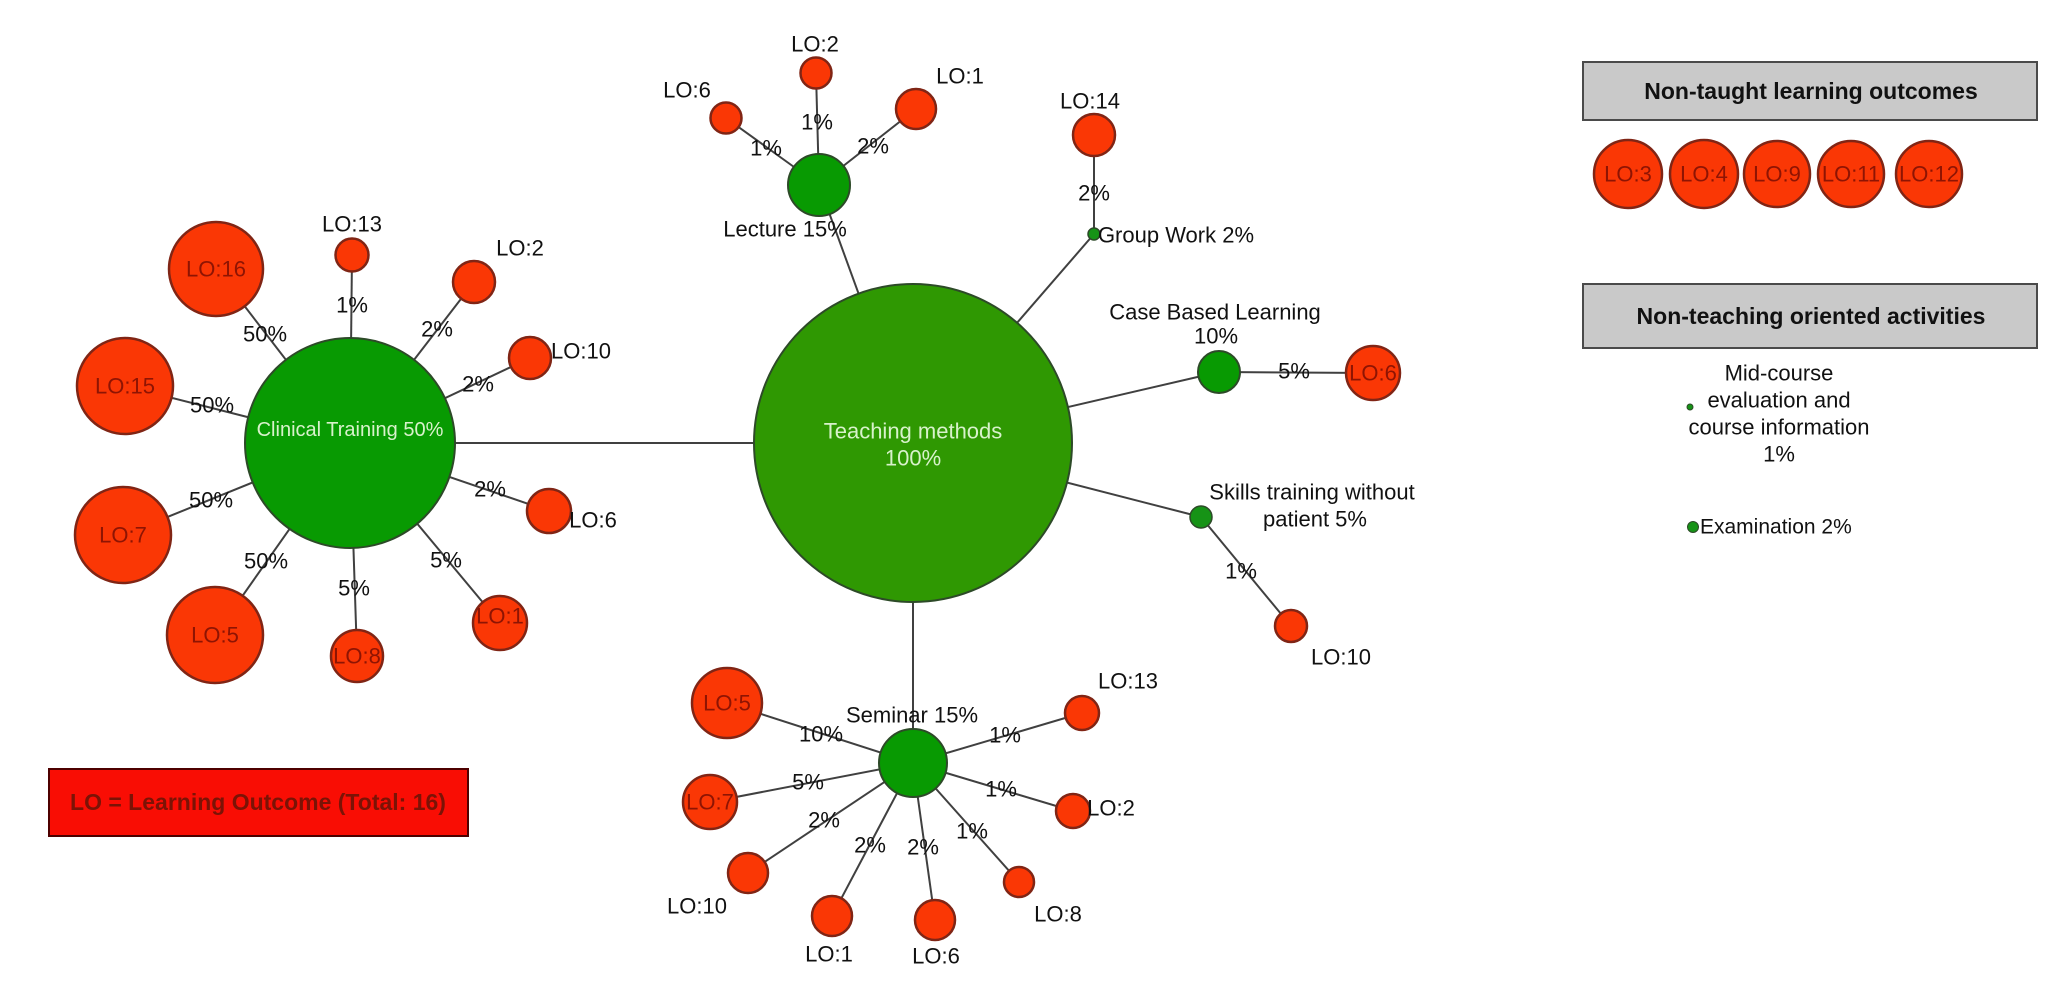 The image size is (2059, 1001). I want to click on svg-text:Non-teaching oriented activiti: Non-teaching oriented activities, so click(1811, 316).